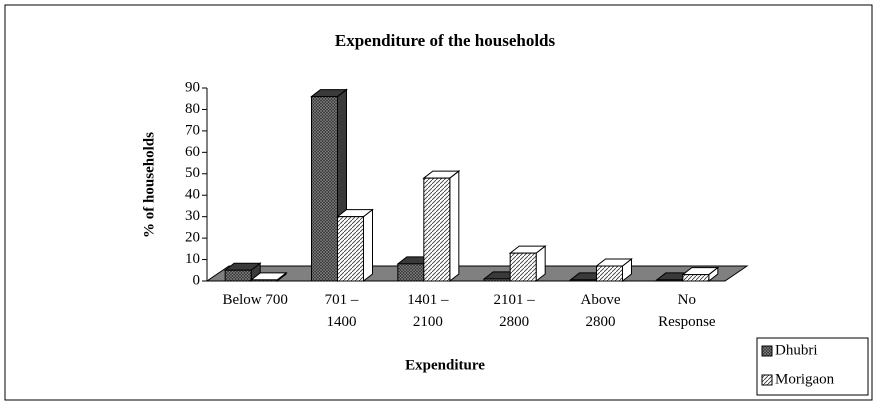 The image size is (880, 413). Describe the element at coordinates (192, 195) in the screenshot. I see `y-tick-label: 40` at that location.